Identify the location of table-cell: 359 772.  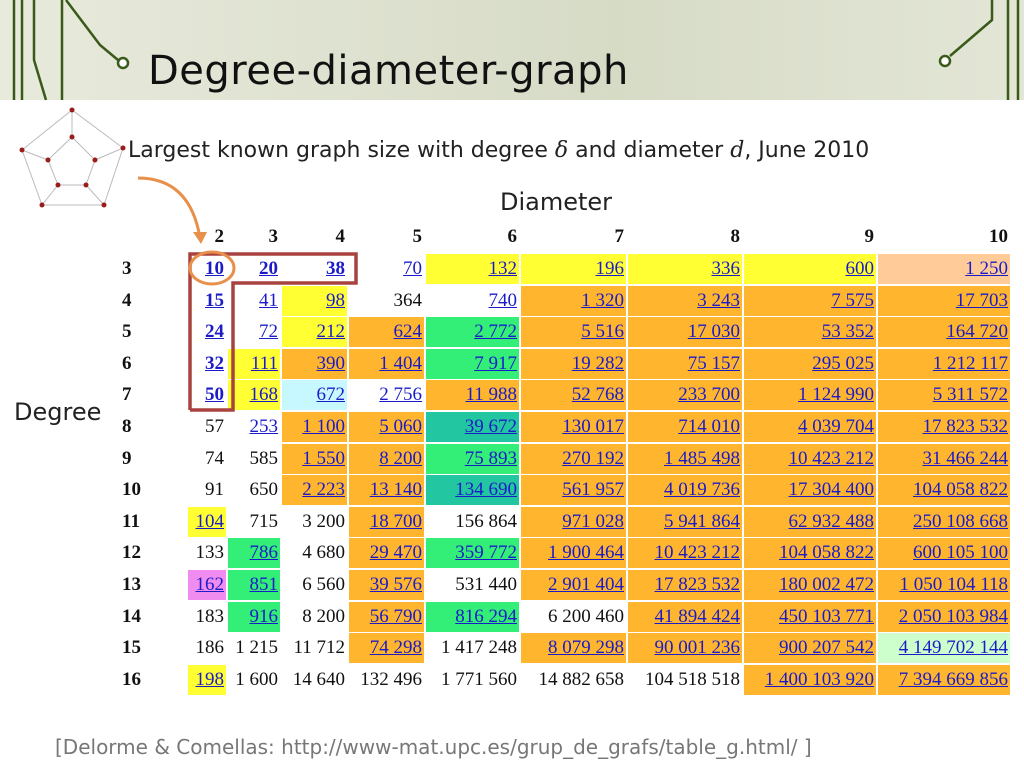
(472, 553).